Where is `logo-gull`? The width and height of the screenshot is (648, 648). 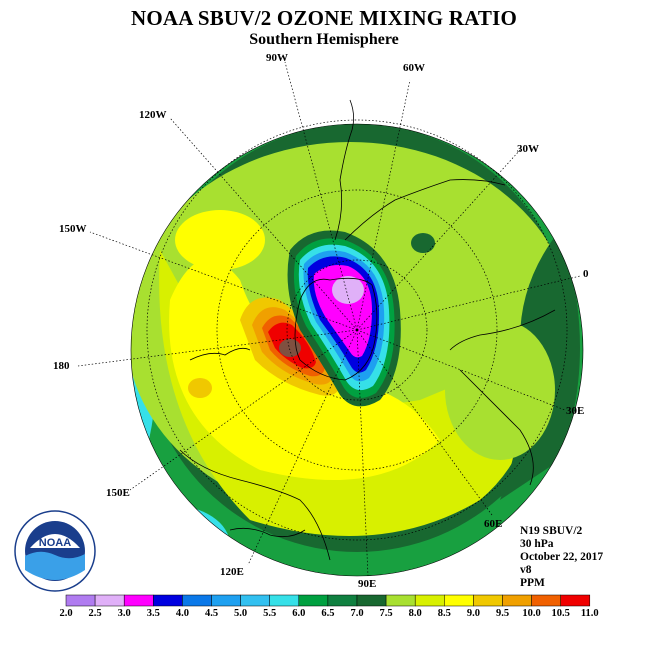 logo-gull is located at coordinates (55, 541).